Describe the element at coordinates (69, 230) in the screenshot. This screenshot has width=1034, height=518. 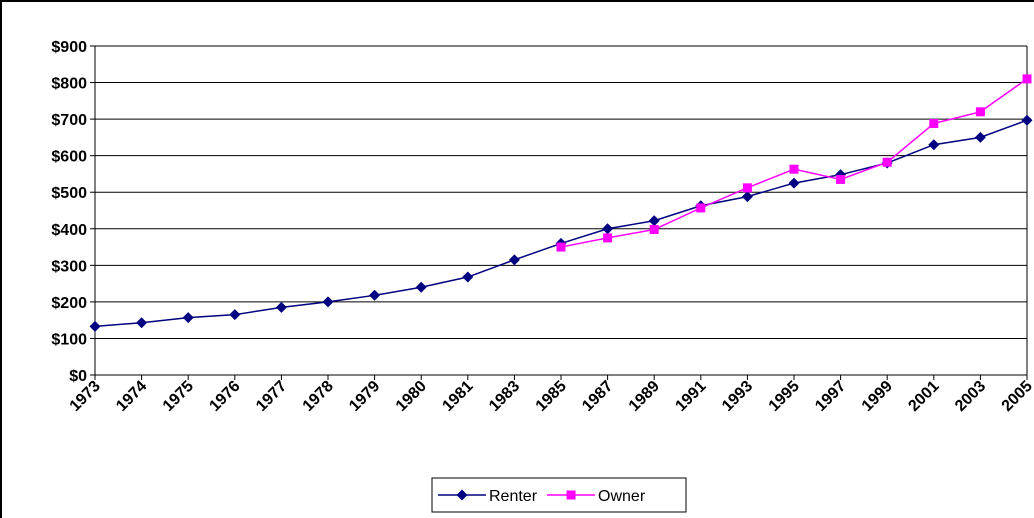
I see `y-tick-label: $400` at that location.